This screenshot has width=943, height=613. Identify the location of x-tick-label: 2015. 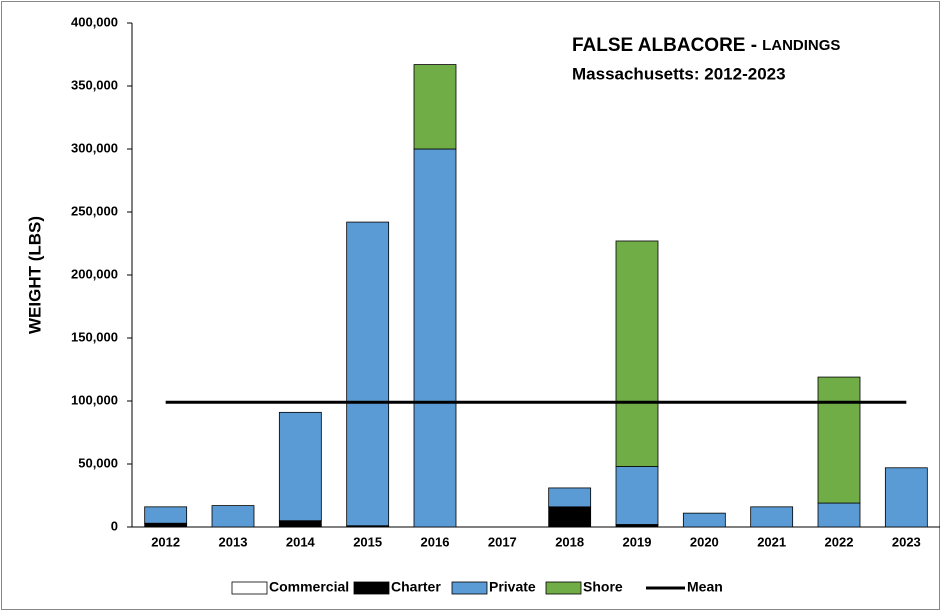
(367, 541).